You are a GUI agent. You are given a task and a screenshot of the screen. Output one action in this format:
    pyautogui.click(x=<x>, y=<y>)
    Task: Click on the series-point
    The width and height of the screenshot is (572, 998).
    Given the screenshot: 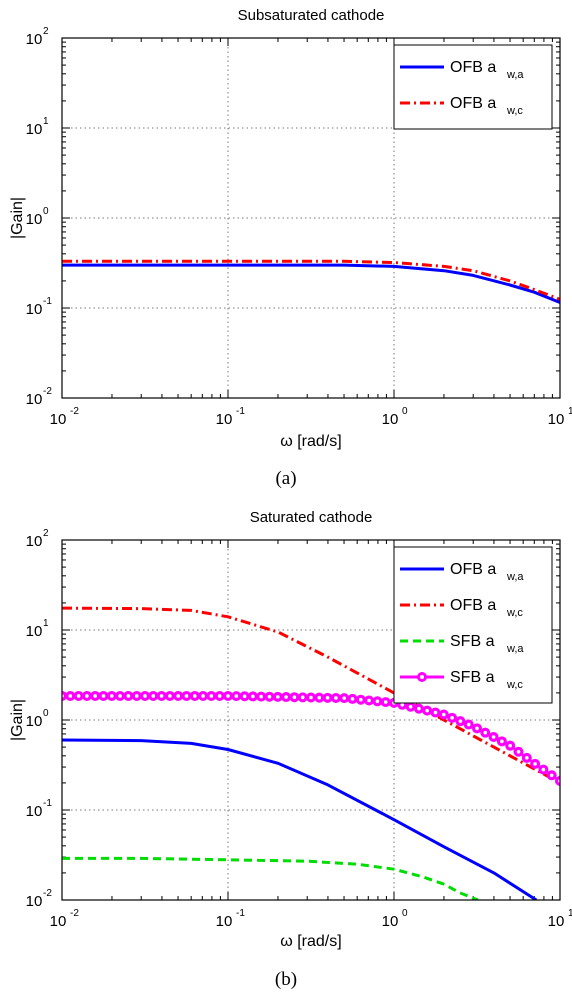 What is the action you would take?
    pyautogui.click(x=557, y=781)
    